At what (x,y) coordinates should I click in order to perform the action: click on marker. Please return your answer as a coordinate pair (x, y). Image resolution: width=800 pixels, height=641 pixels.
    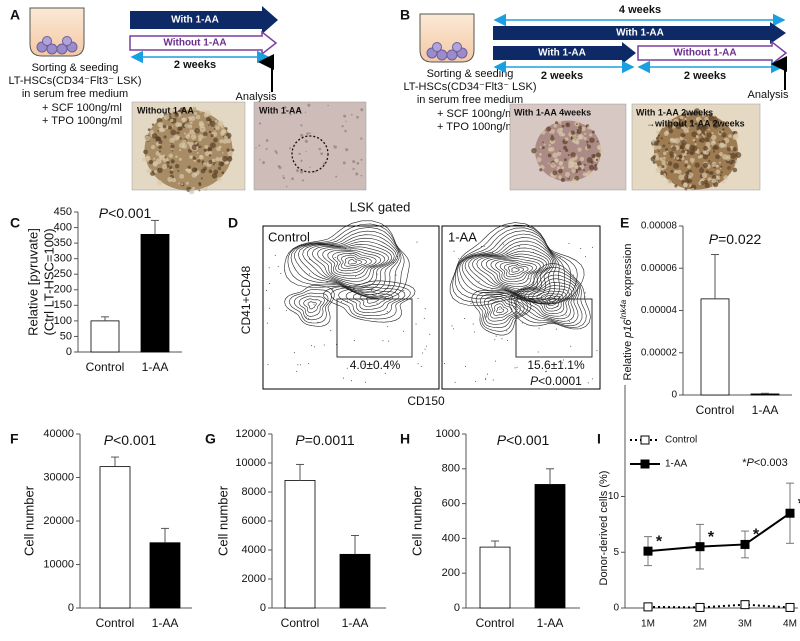
    Looking at the image, I should click on (648, 607).